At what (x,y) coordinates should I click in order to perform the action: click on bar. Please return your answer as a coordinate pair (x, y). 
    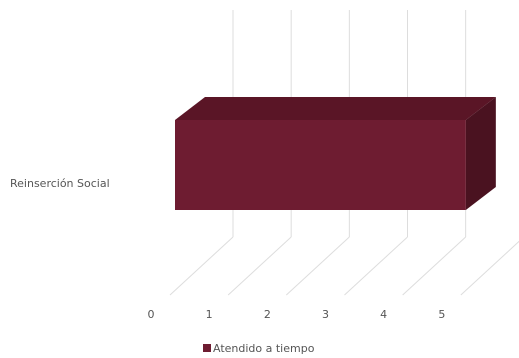
    Looking at the image, I should click on (320, 165).